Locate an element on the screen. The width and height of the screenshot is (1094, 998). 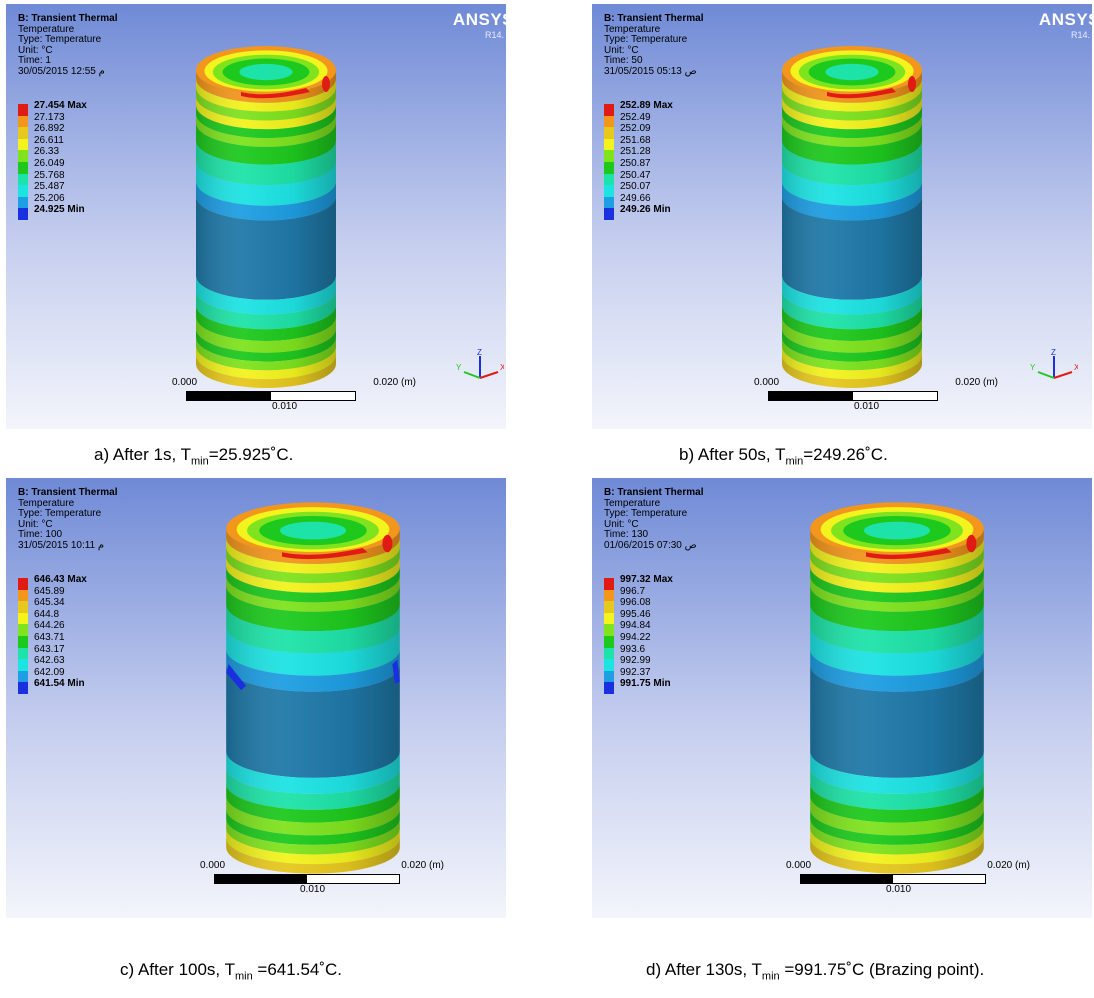
caption-c: c) After 100s, Tmin =641.54˚C. is located at coordinates (231, 971).